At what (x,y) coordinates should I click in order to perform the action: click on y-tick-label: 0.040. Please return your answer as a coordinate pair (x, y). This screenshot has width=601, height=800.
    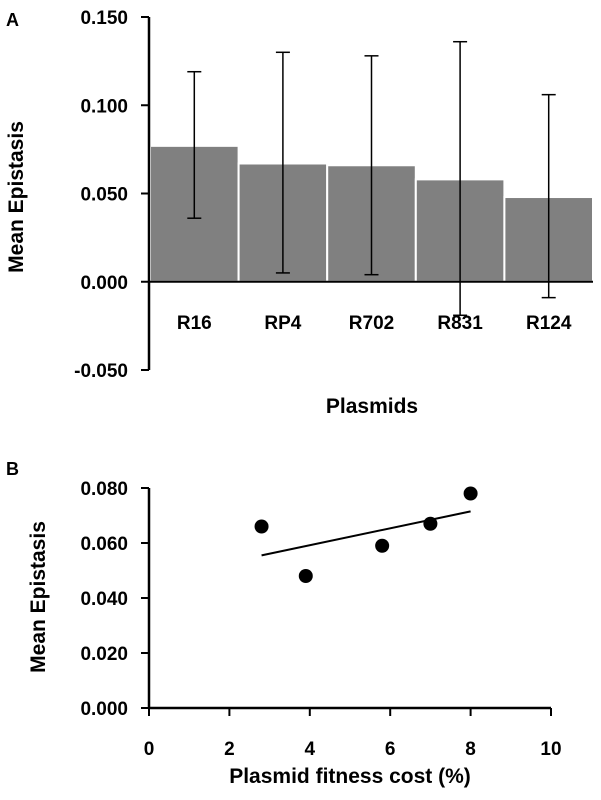
    Looking at the image, I should click on (104, 599).